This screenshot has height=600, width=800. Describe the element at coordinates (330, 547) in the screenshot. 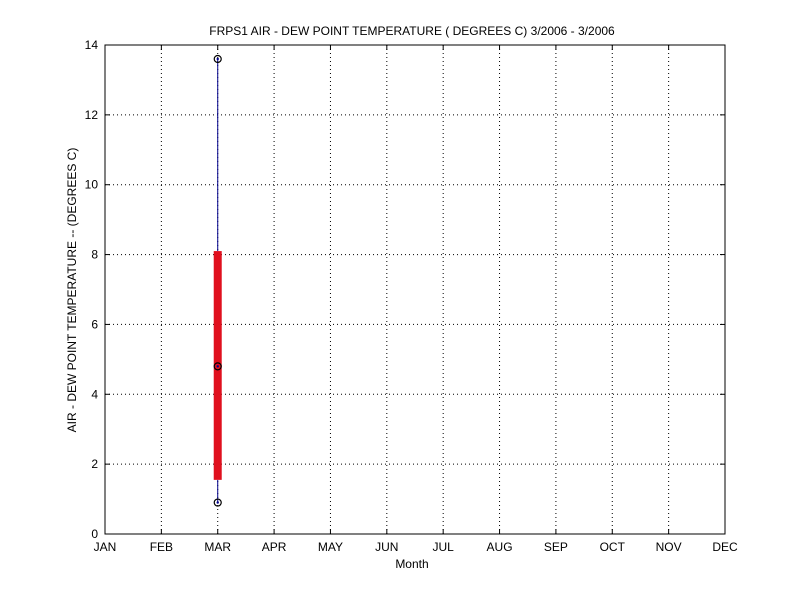

I see `x-tick-label: MAY` at that location.